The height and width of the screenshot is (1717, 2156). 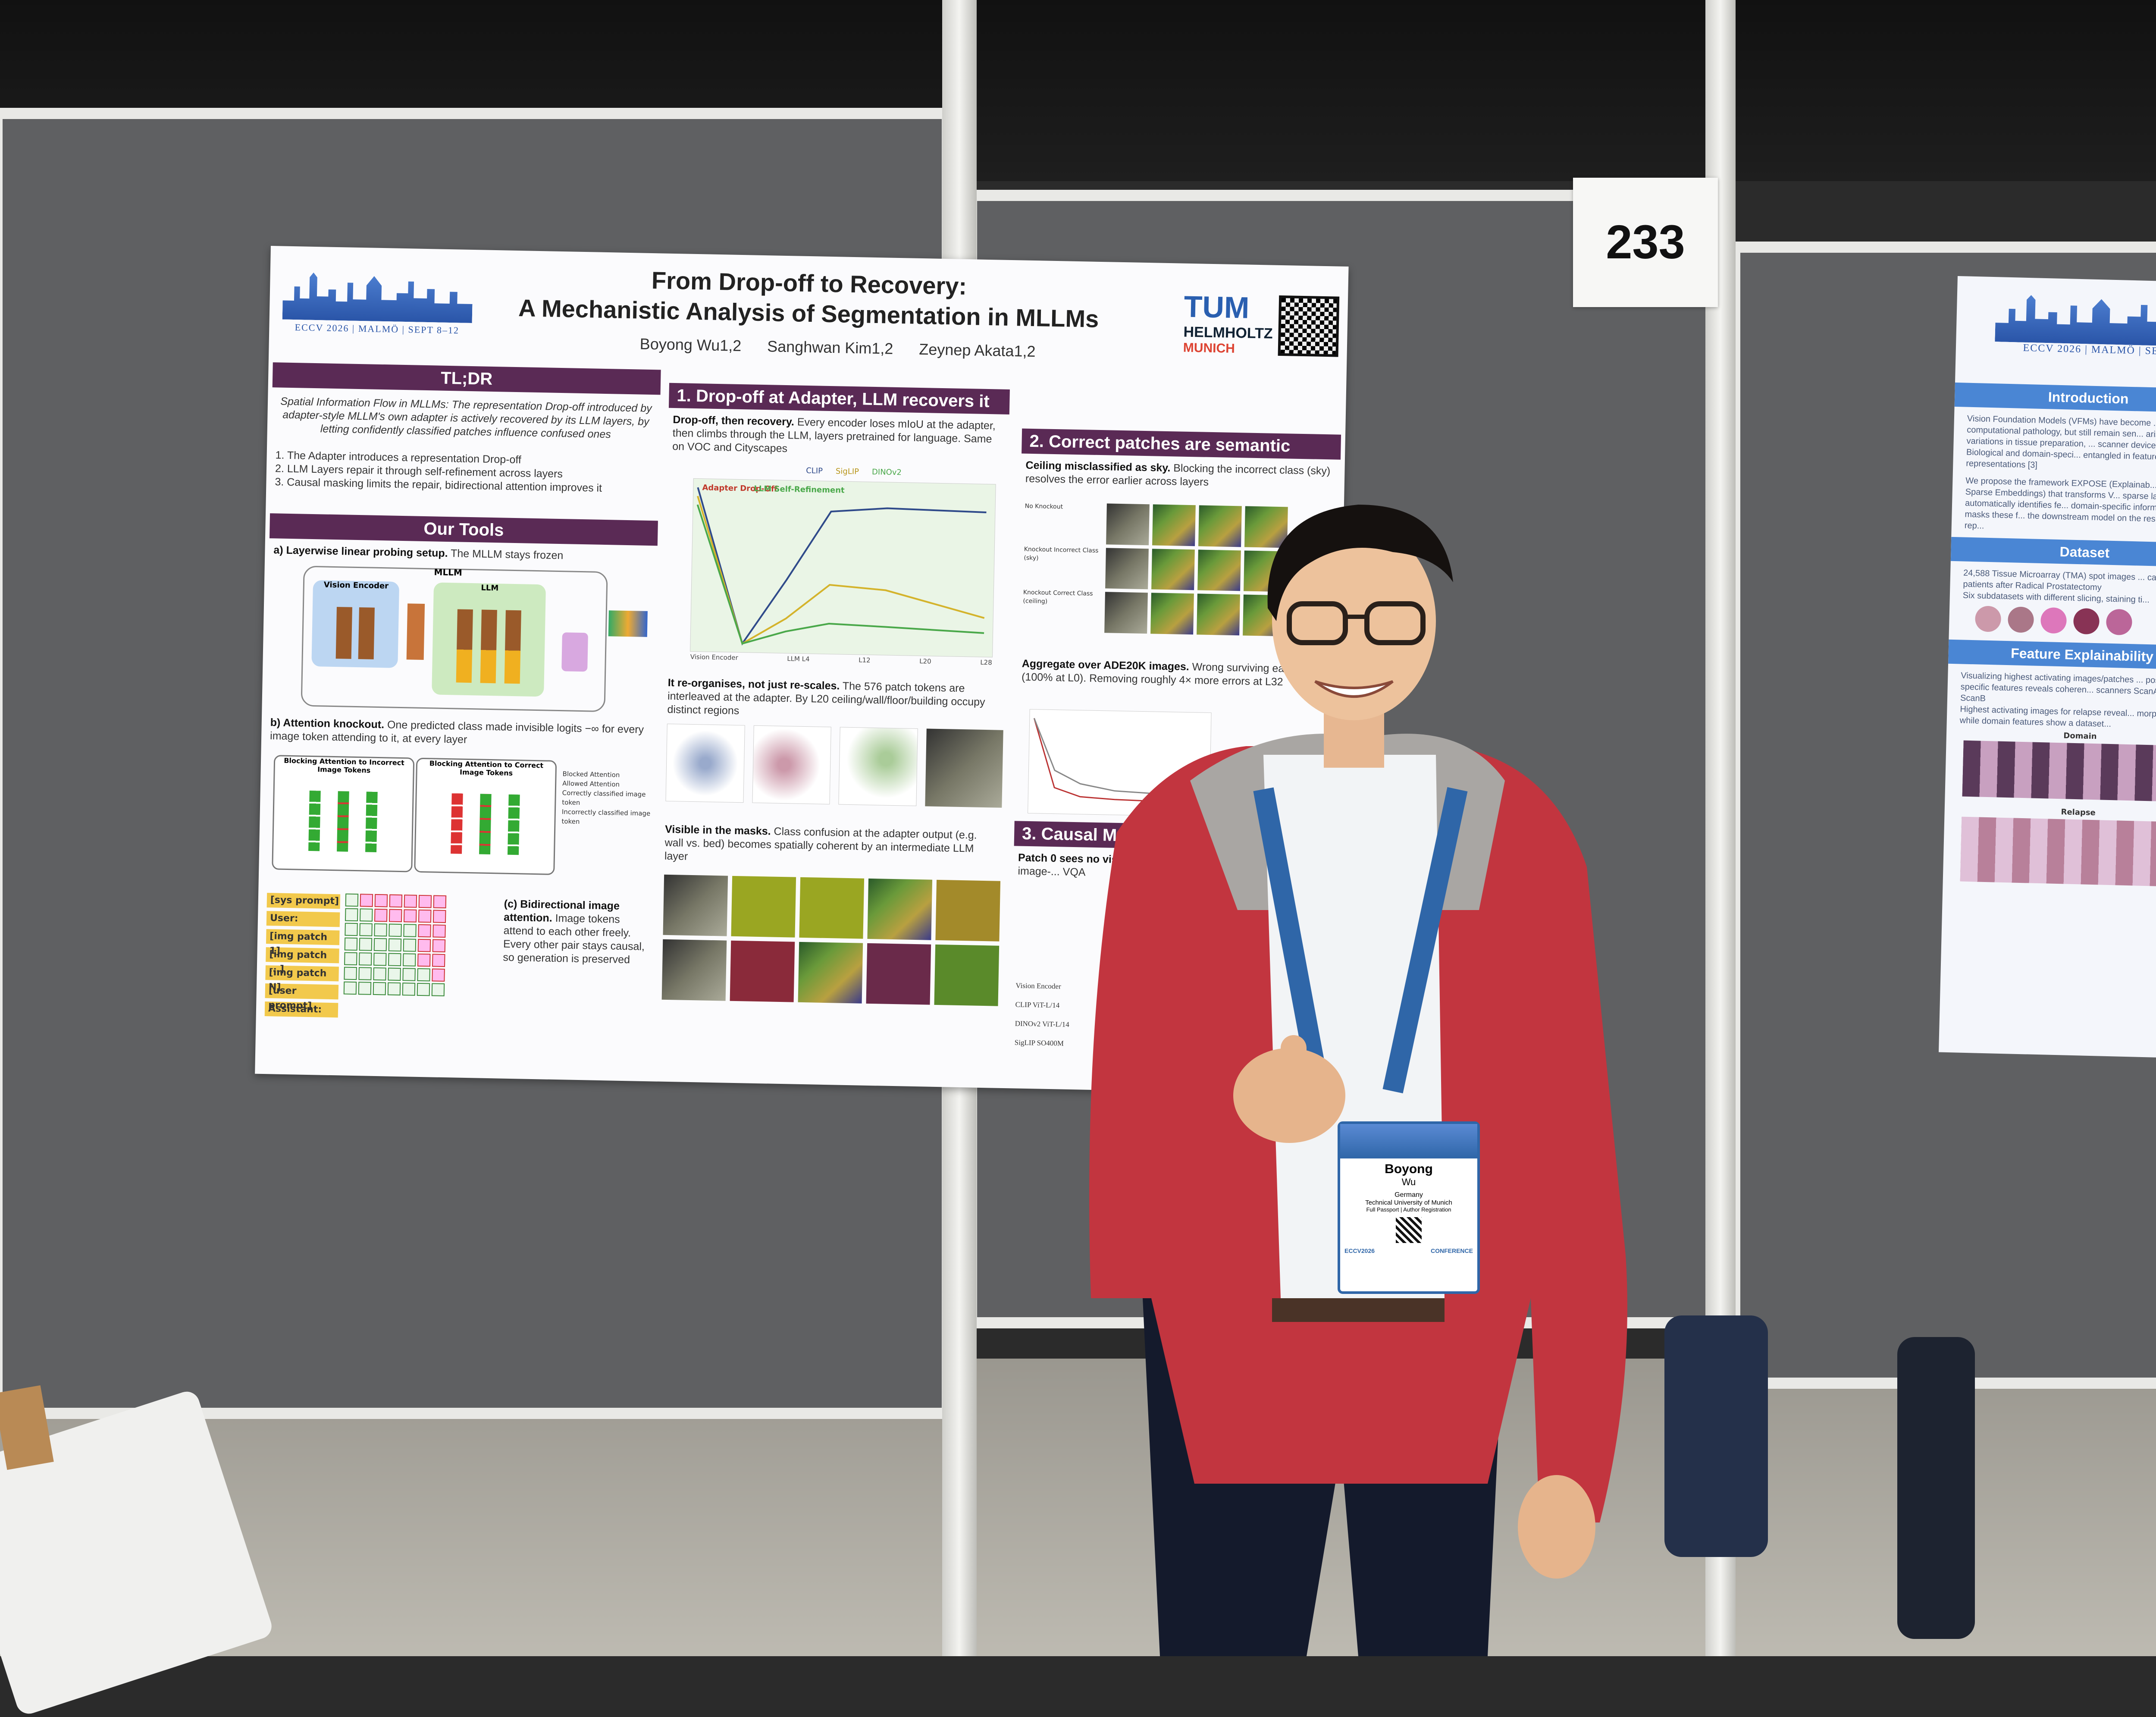 What do you see at coordinates (1228, 333) in the screenshot?
I see `helmholtz-logo: HELMHOLTZ` at bounding box center [1228, 333].